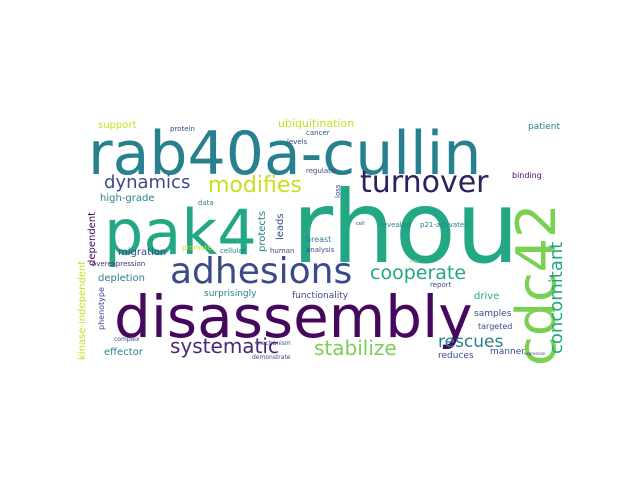 The image size is (640, 480). I want to click on word-rab40a-cullin: rab40a-cullin, so click(285, 154).